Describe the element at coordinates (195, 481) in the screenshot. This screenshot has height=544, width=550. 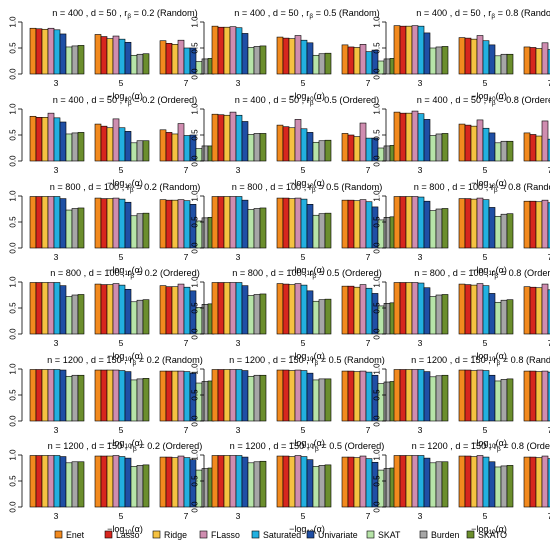
I see `y-tick-label: 0.5` at that location.